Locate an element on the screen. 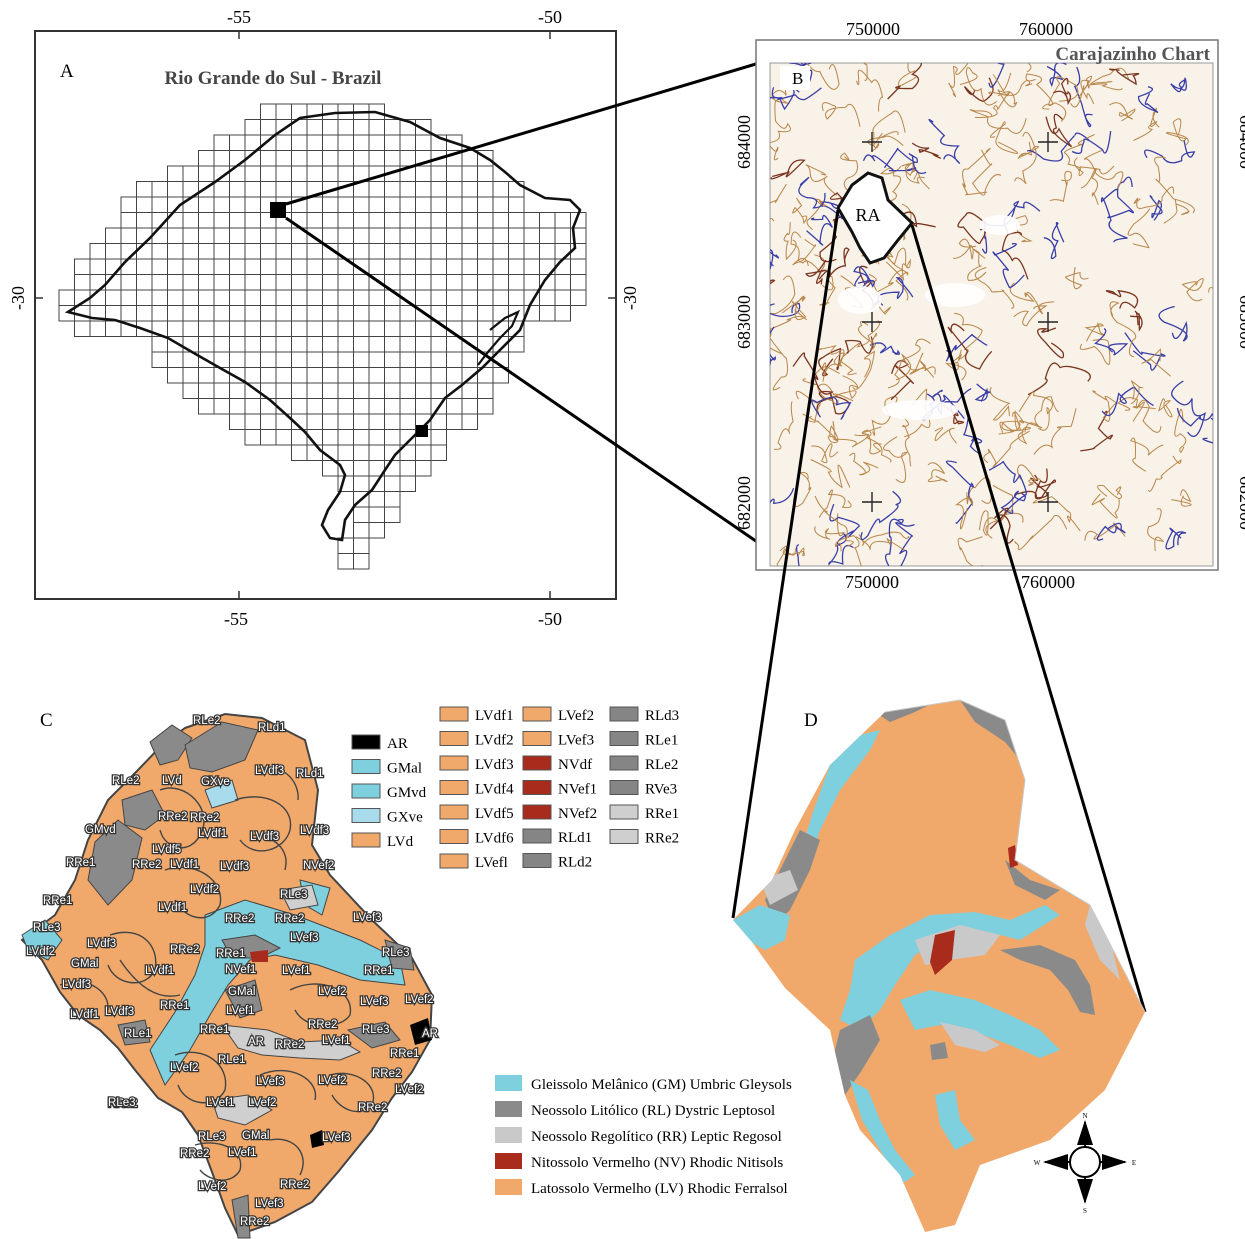 The height and width of the screenshot is (1239, 1245). map-label: LVdf5 is located at coordinates (166, 850).